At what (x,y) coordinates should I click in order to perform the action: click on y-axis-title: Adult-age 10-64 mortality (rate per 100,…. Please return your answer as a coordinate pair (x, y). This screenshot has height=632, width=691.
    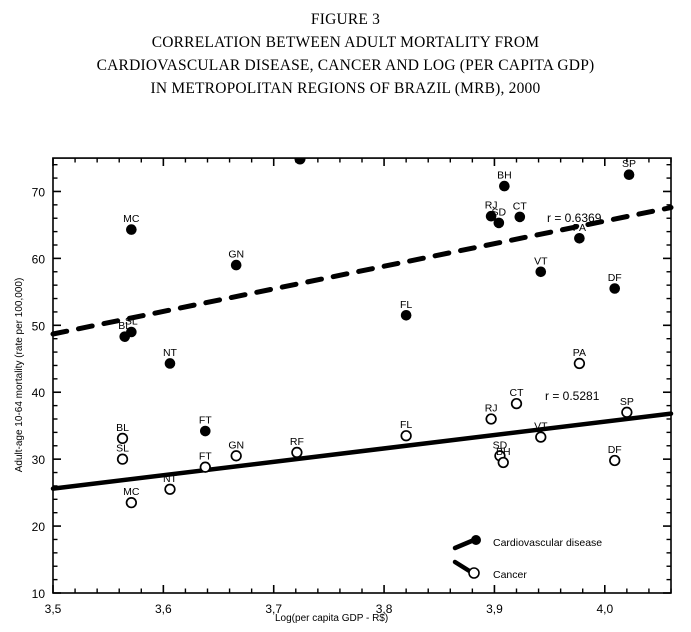
    Looking at the image, I should click on (19, 375).